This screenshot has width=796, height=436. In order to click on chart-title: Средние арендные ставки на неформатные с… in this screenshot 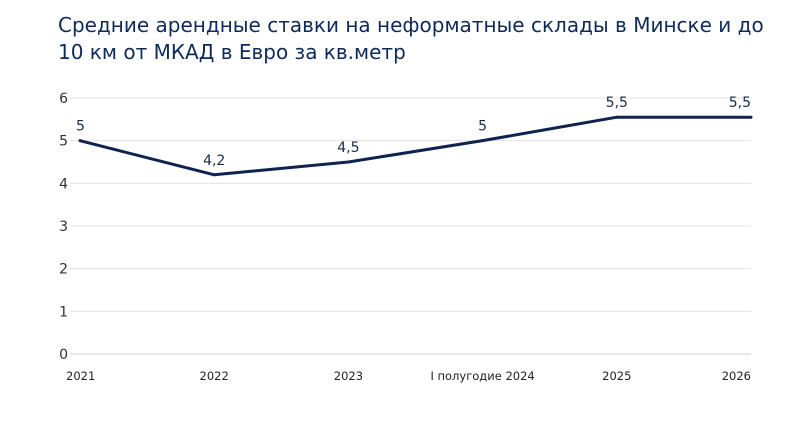, I will do `click(411, 38)`.